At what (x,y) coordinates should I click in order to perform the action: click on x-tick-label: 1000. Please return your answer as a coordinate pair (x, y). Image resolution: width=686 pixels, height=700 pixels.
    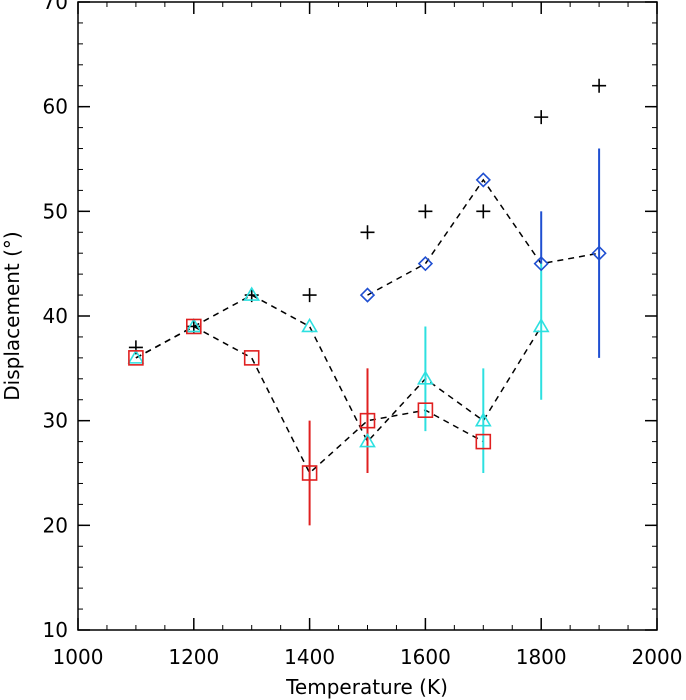
    Looking at the image, I should click on (78, 657).